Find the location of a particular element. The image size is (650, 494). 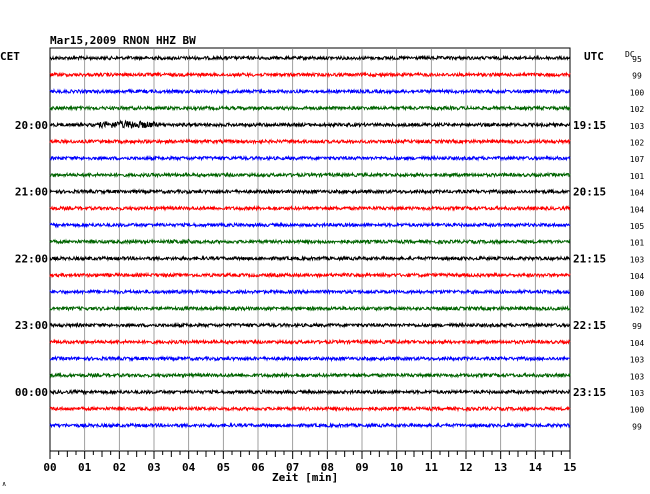

right-time-label: 19:15 is located at coordinates (589, 125).